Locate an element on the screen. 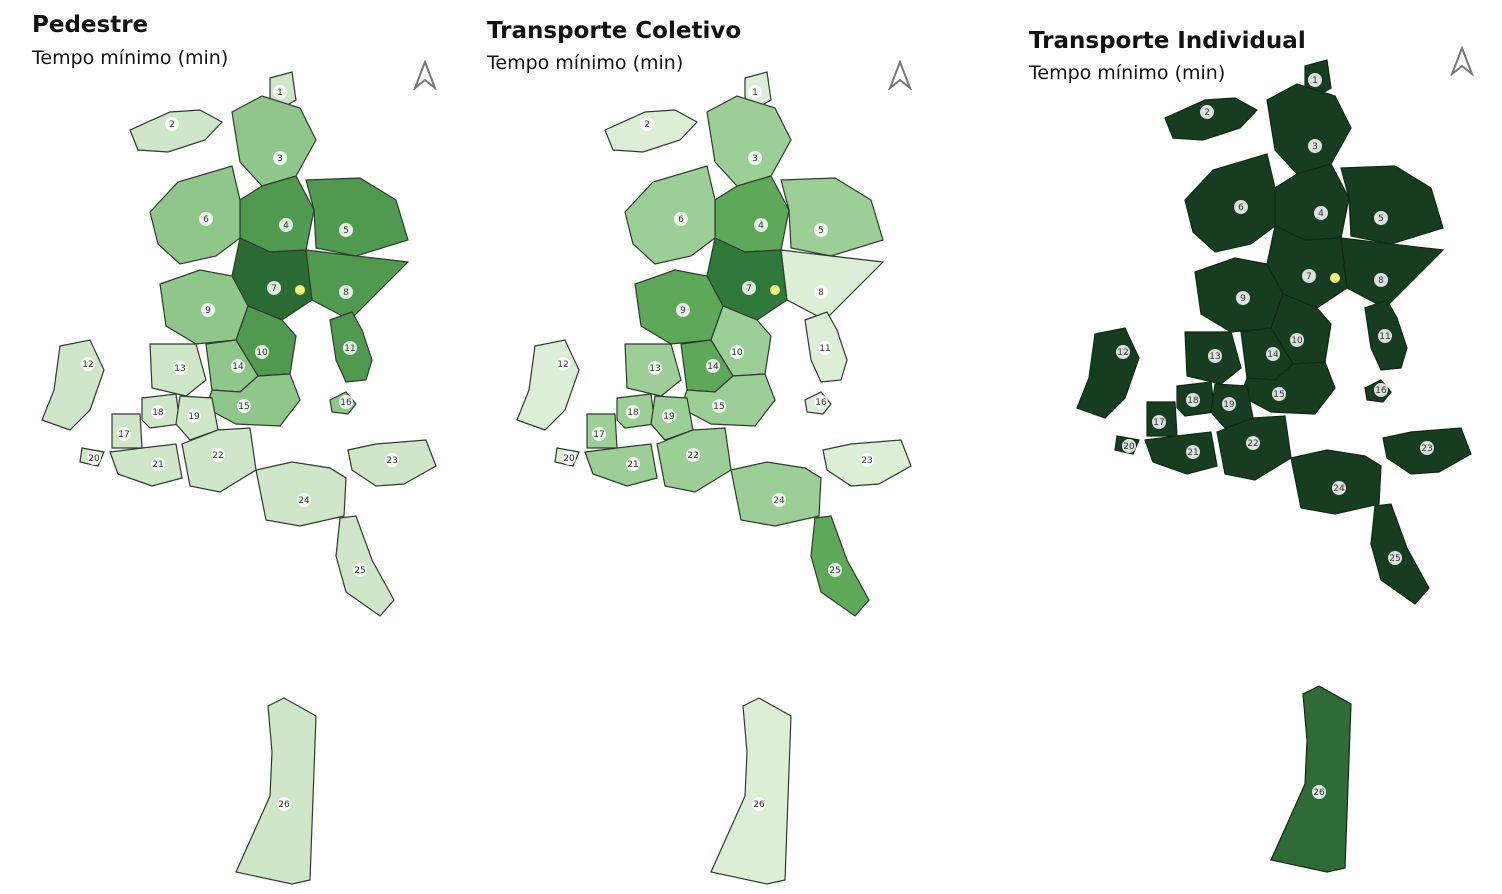 This screenshot has width=1502, height=894. zone-label: 19 is located at coordinates (669, 417).